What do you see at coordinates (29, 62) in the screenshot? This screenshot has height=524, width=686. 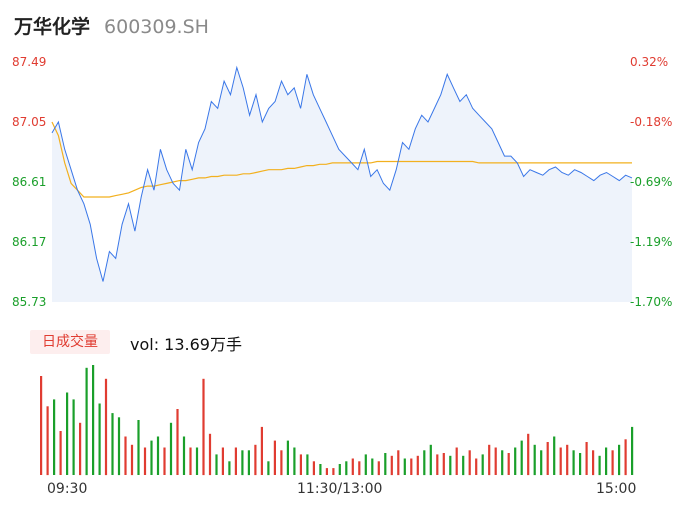 I see `price-tick-0: 87.49` at bounding box center [29, 62].